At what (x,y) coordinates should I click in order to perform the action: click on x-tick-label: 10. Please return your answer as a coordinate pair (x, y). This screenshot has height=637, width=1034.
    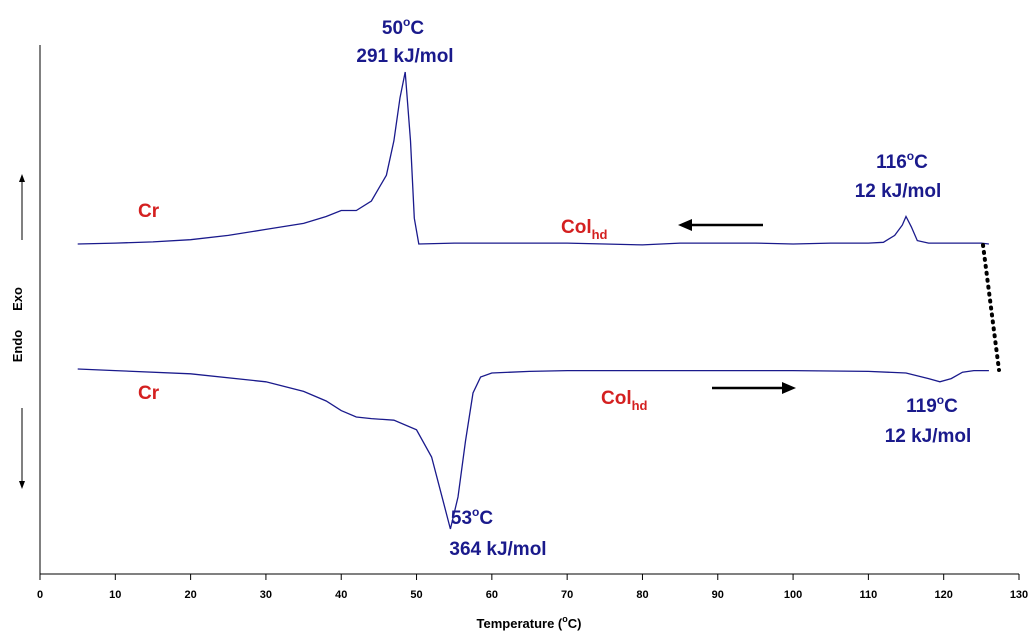
    Looking at the image, I should click on (115, 595).